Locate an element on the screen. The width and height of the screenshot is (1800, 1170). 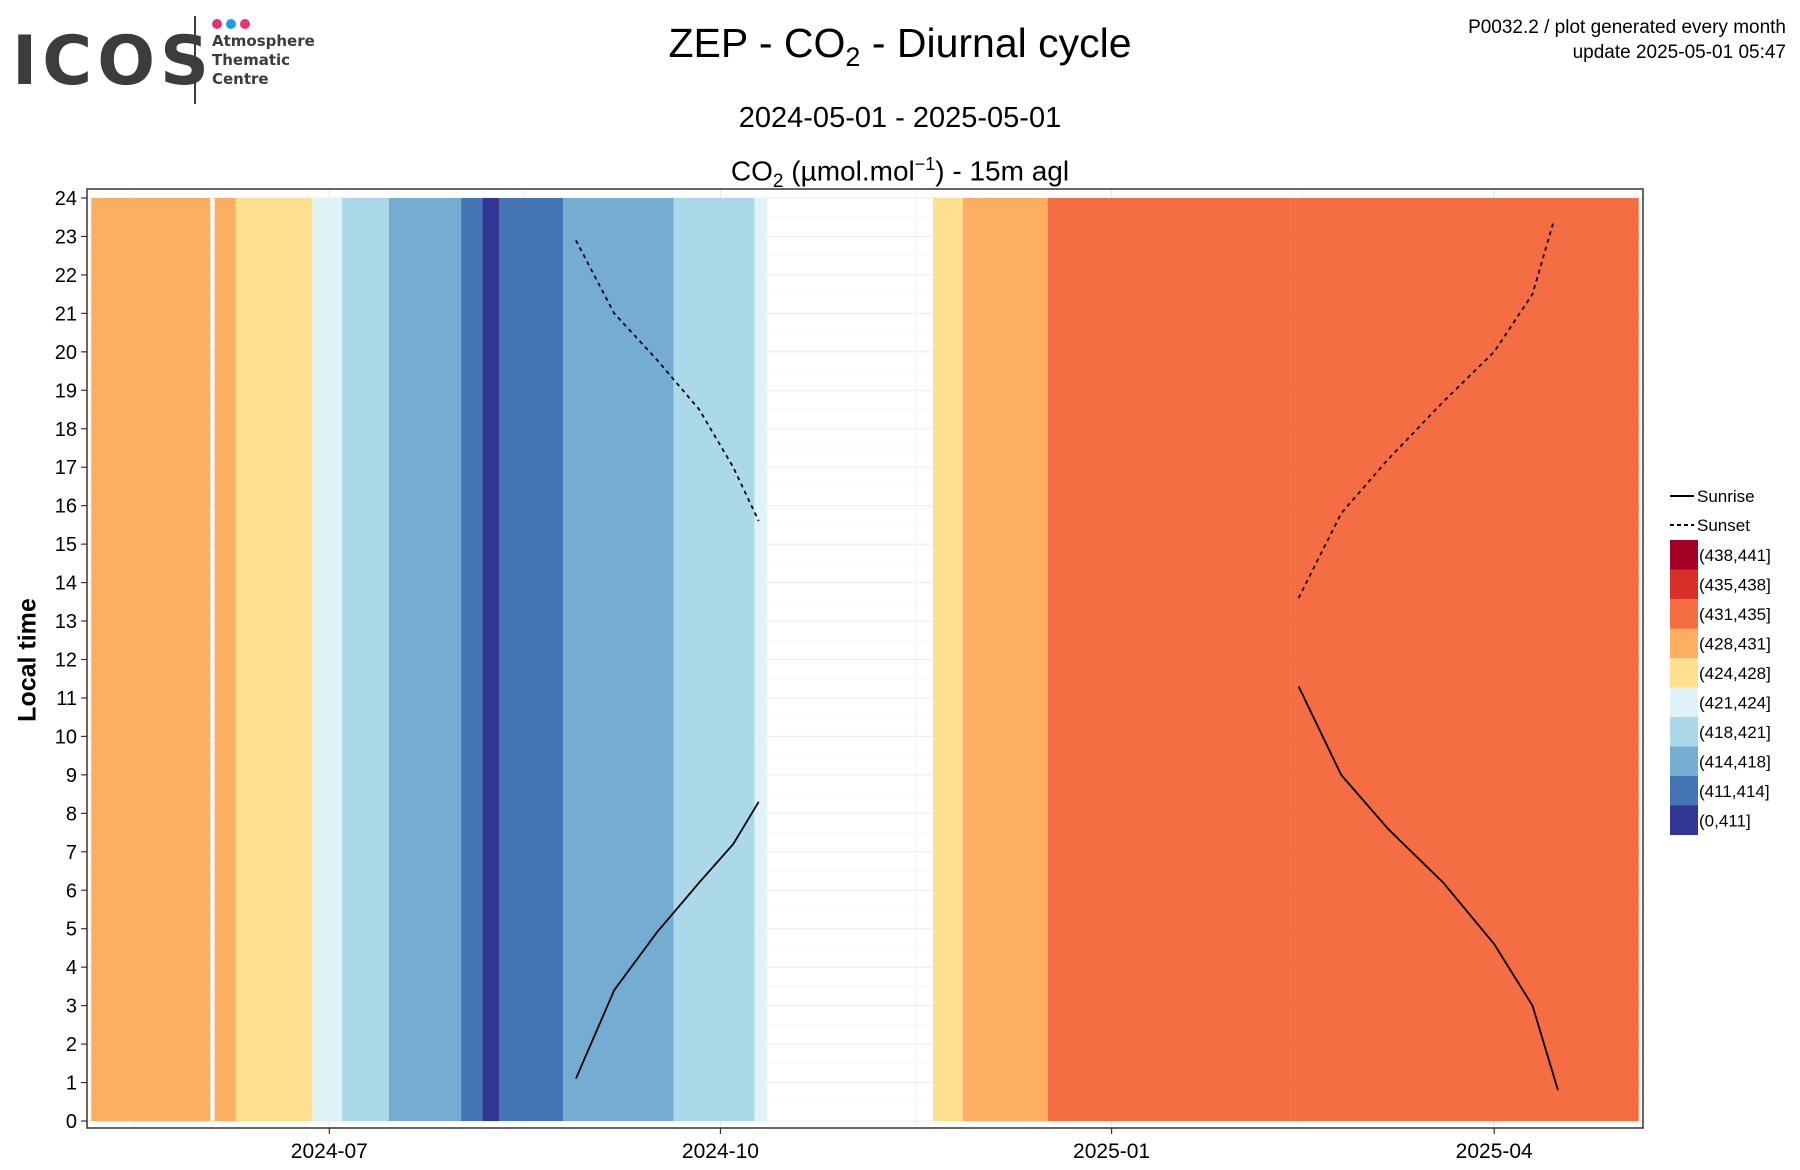
y-tick-label: 1 is located at coordinates (71, 1084).